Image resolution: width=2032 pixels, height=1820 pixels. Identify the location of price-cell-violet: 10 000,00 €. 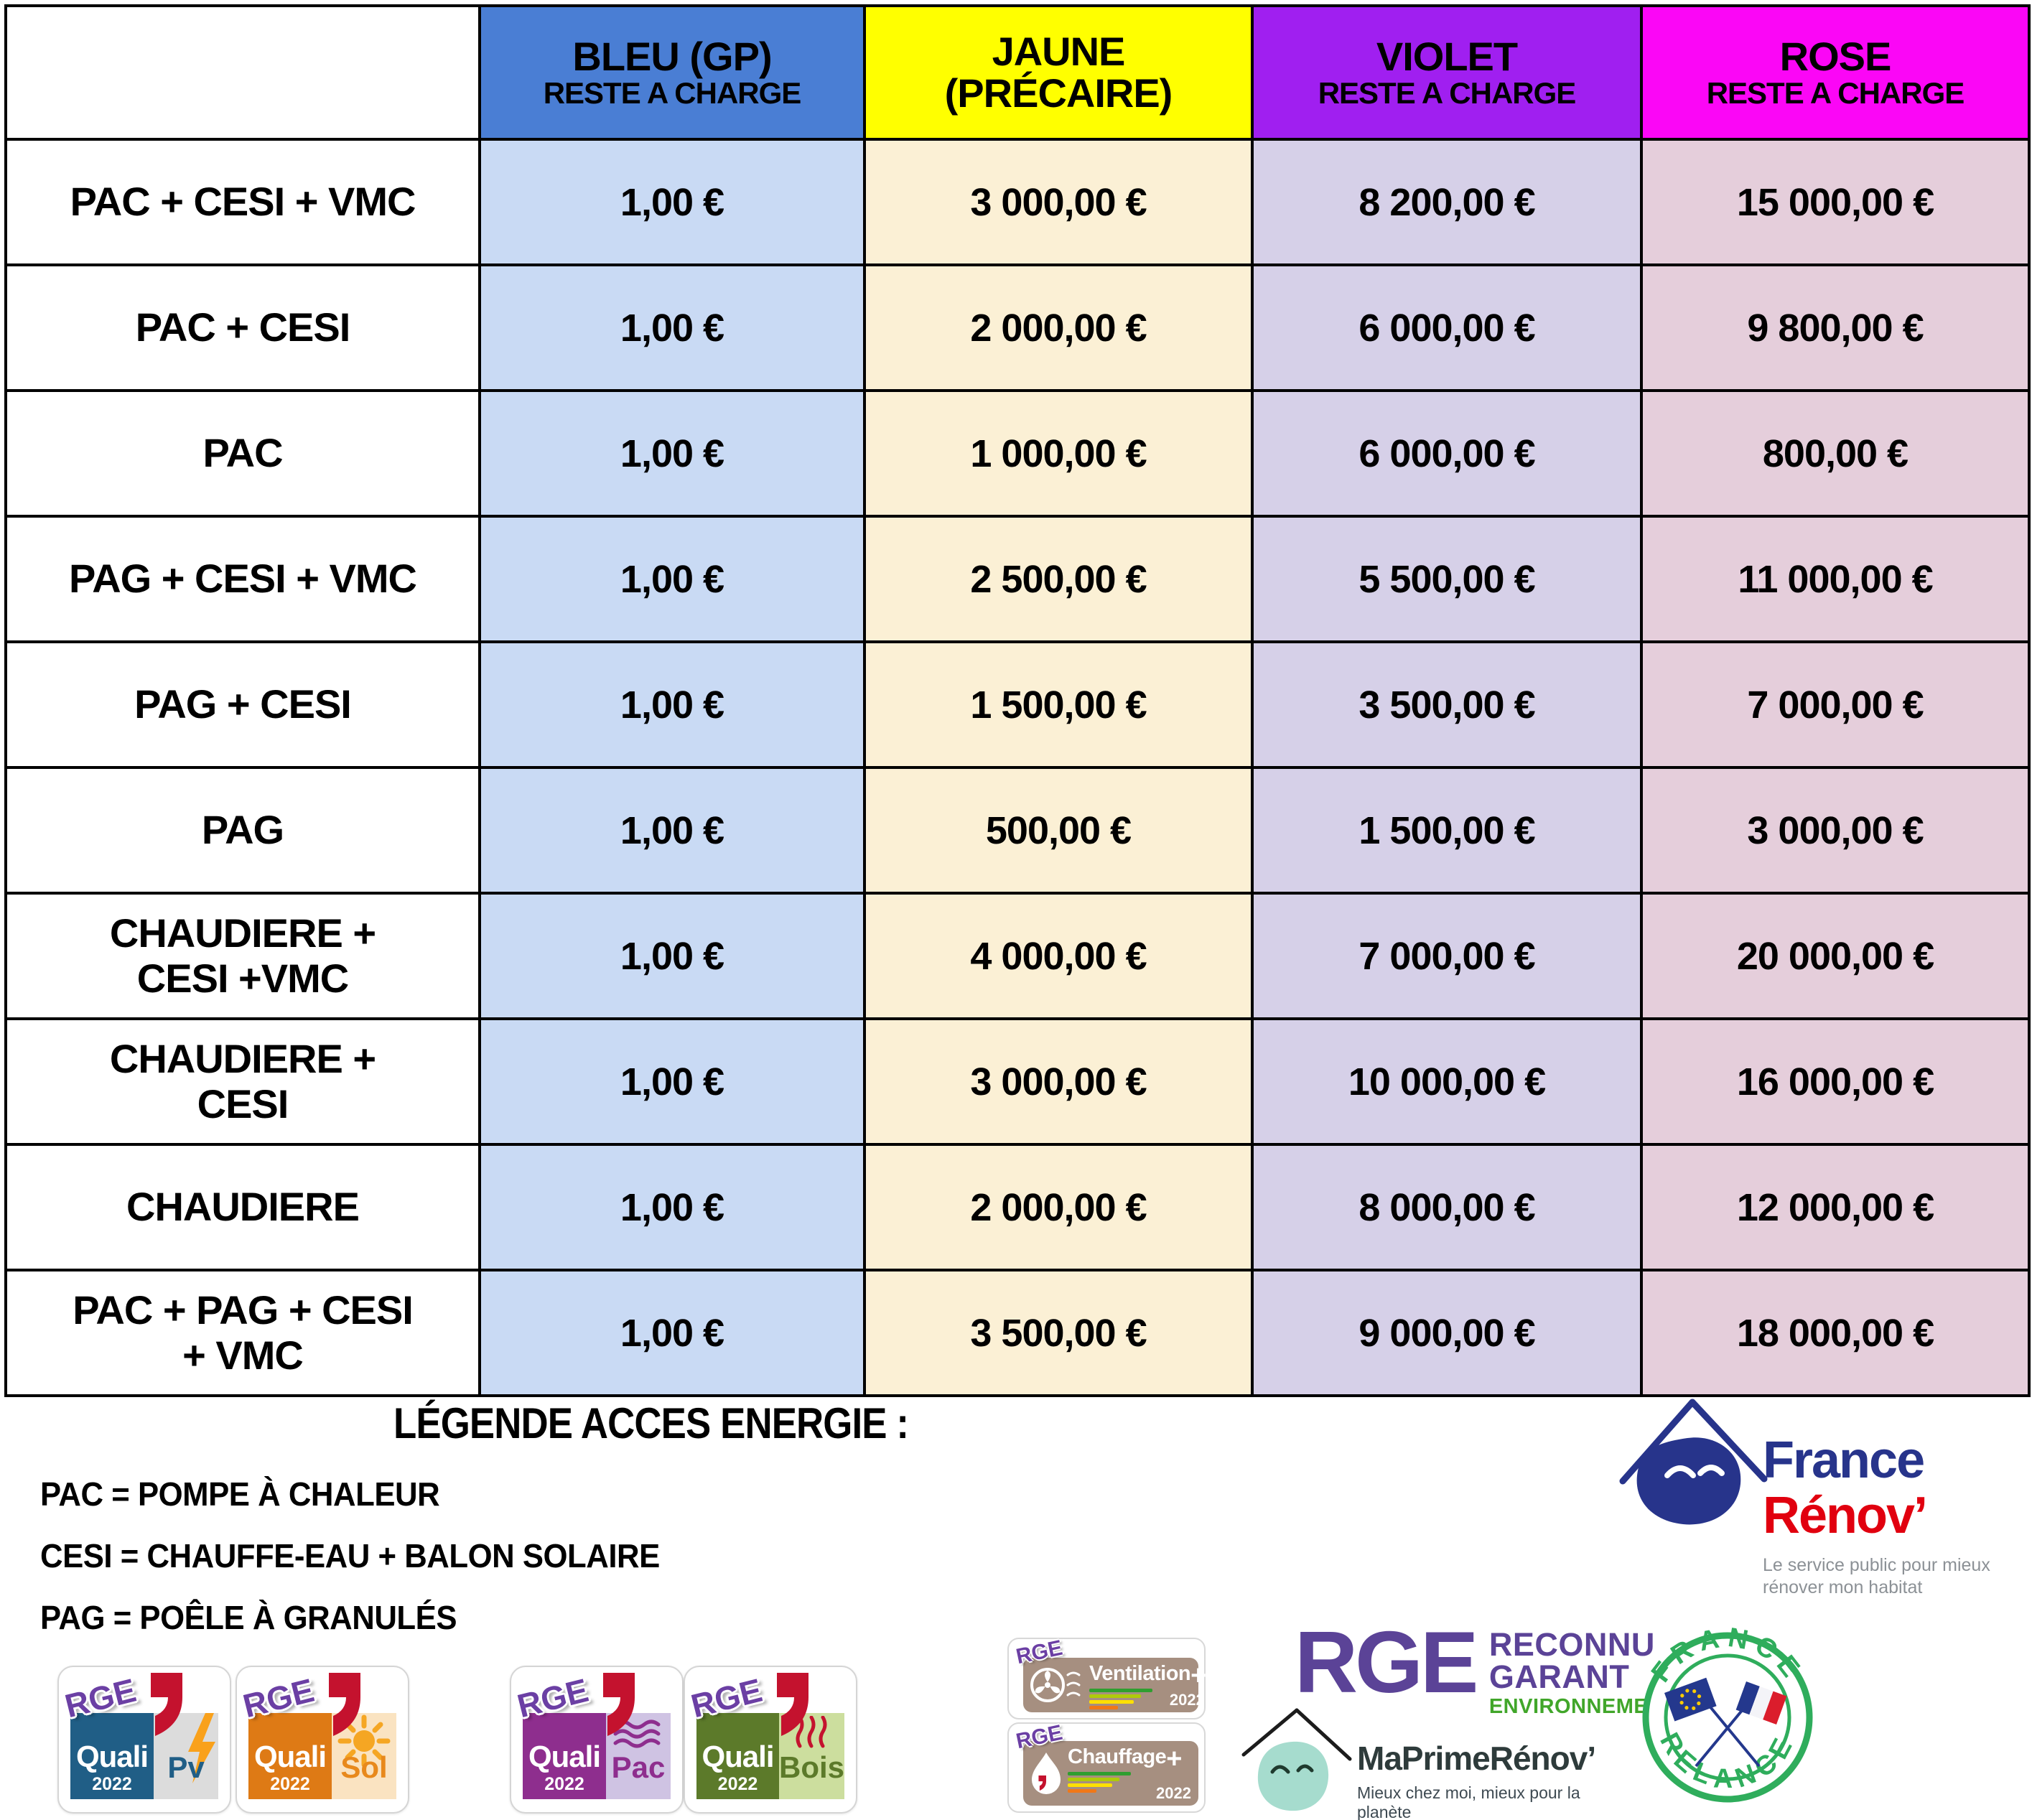
(1447, 1081).